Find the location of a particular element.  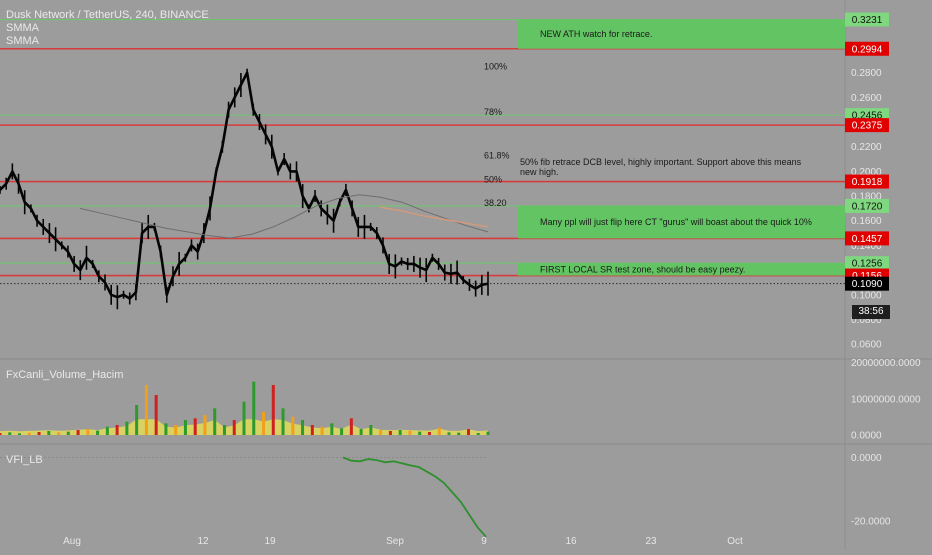

price-tick-label: 0.1800 is located at coordinates (866, 197).